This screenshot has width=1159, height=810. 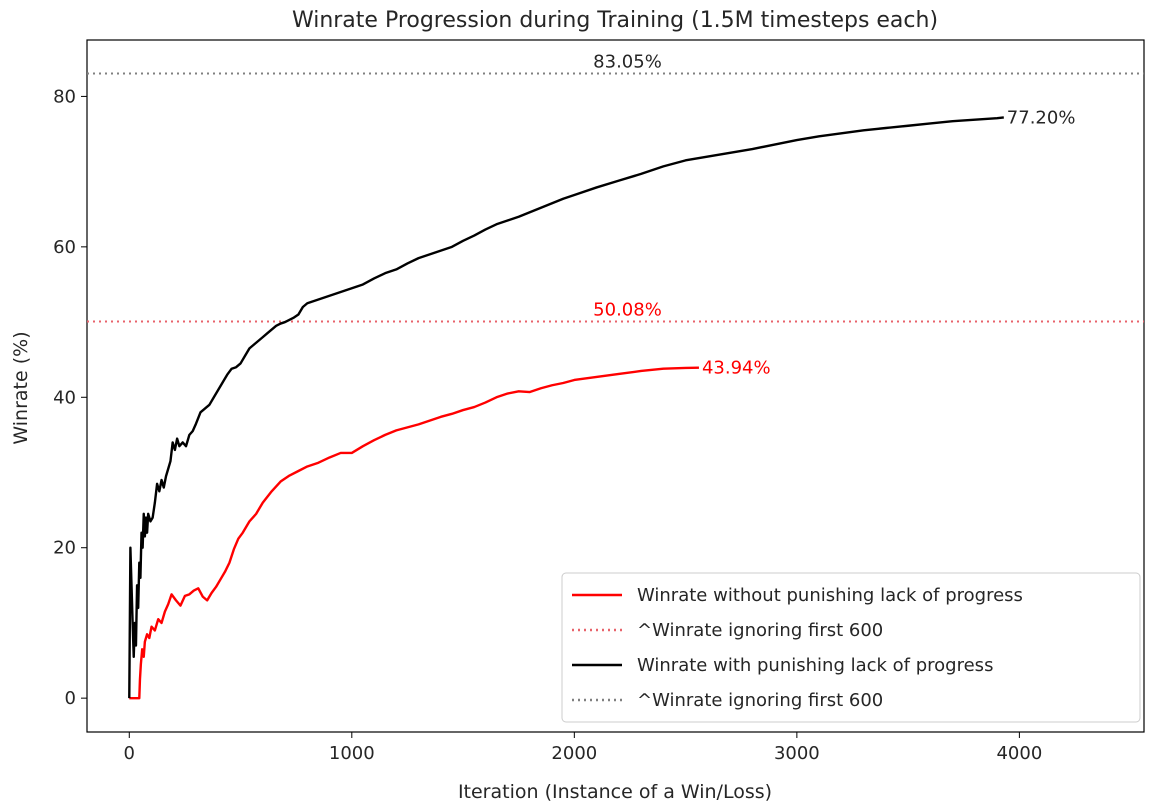 I want to click on legend-box, so click(x=851, y=647).